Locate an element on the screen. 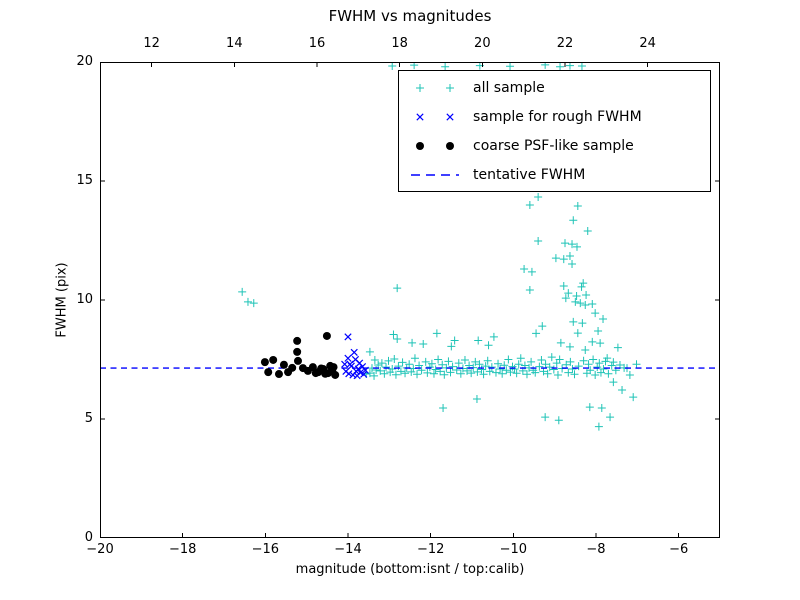 This screenshot has width=800, height=600. x-top-tick-label: 24 is located at coordinates (647, 43).